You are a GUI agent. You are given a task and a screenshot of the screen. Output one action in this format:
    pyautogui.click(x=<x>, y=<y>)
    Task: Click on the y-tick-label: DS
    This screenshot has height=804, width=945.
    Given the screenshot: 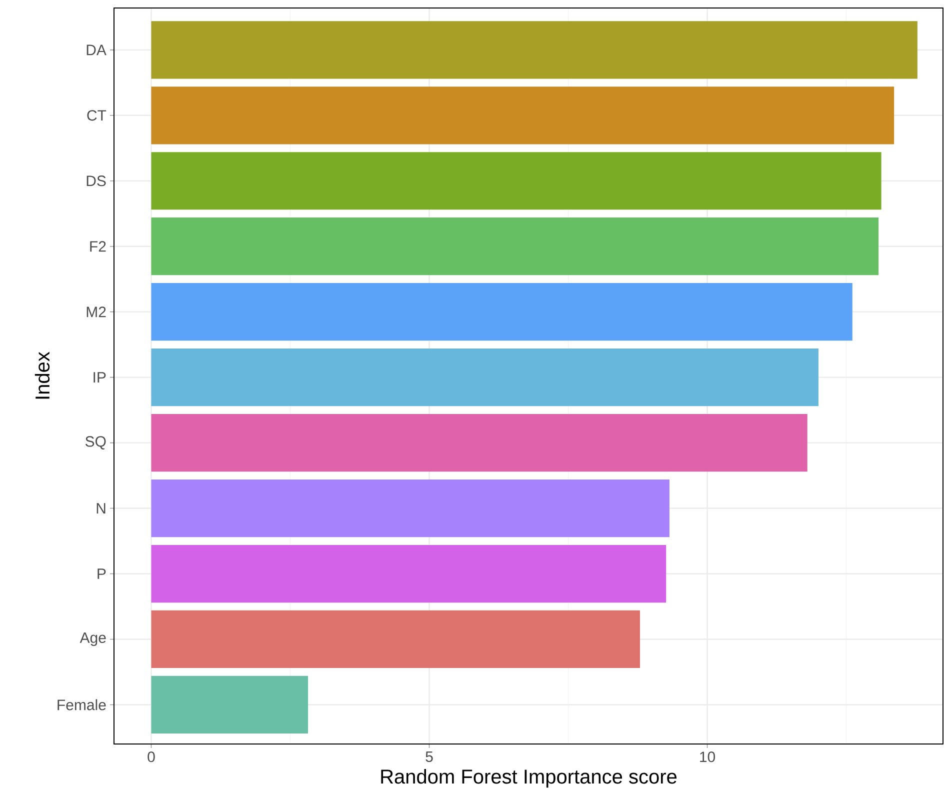 What is the action you would take?
    pyautogui.click(x=96, y=181)
    